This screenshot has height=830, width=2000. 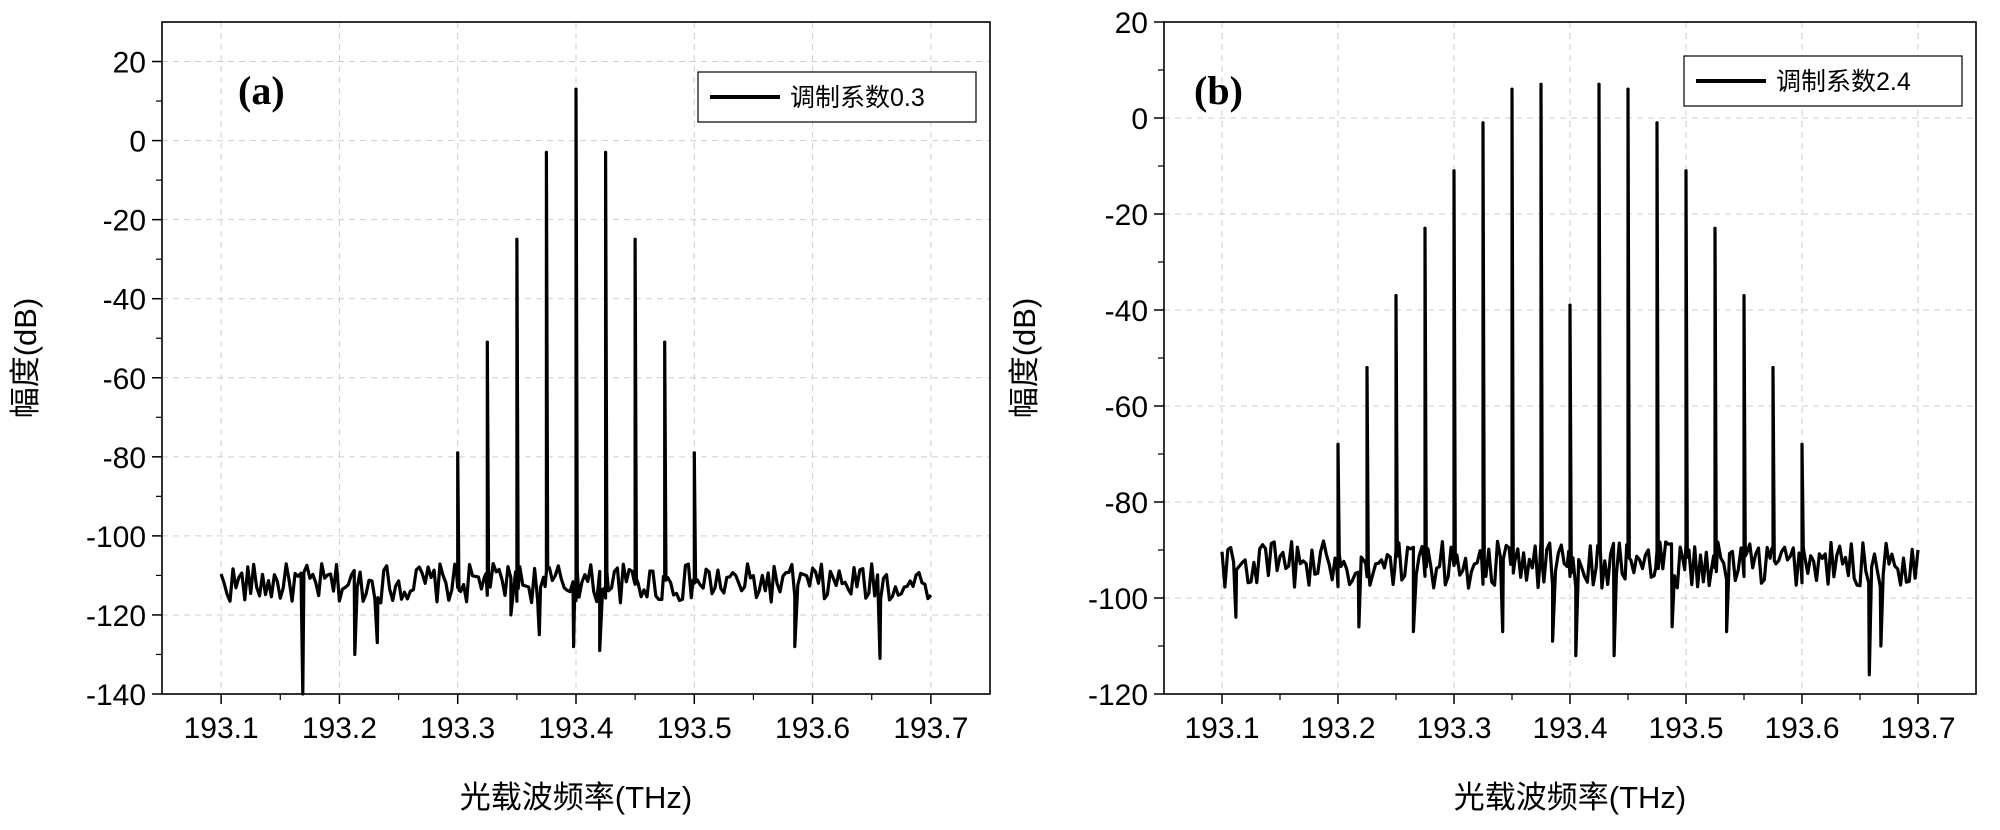 I want to click on legend-entry: 调制系数2.4, so click(x=1843, y=82).